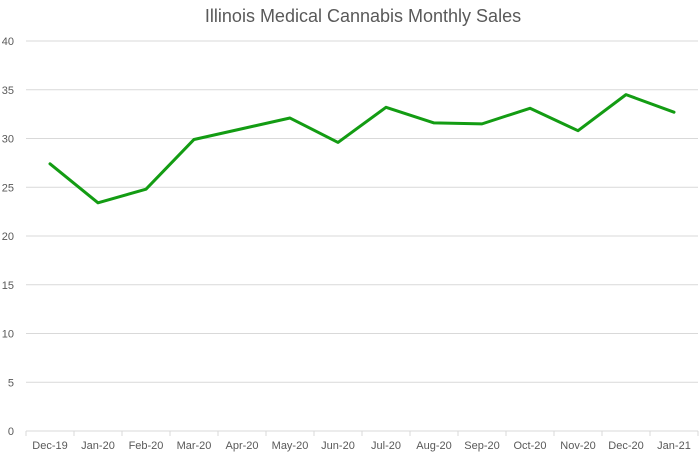 Image resolution: width=700 pixels, height=454 pixels. Describe the element at coordinates (529, 446) in the screenshot. I see `x-tick-label: Oct-20` at that location.